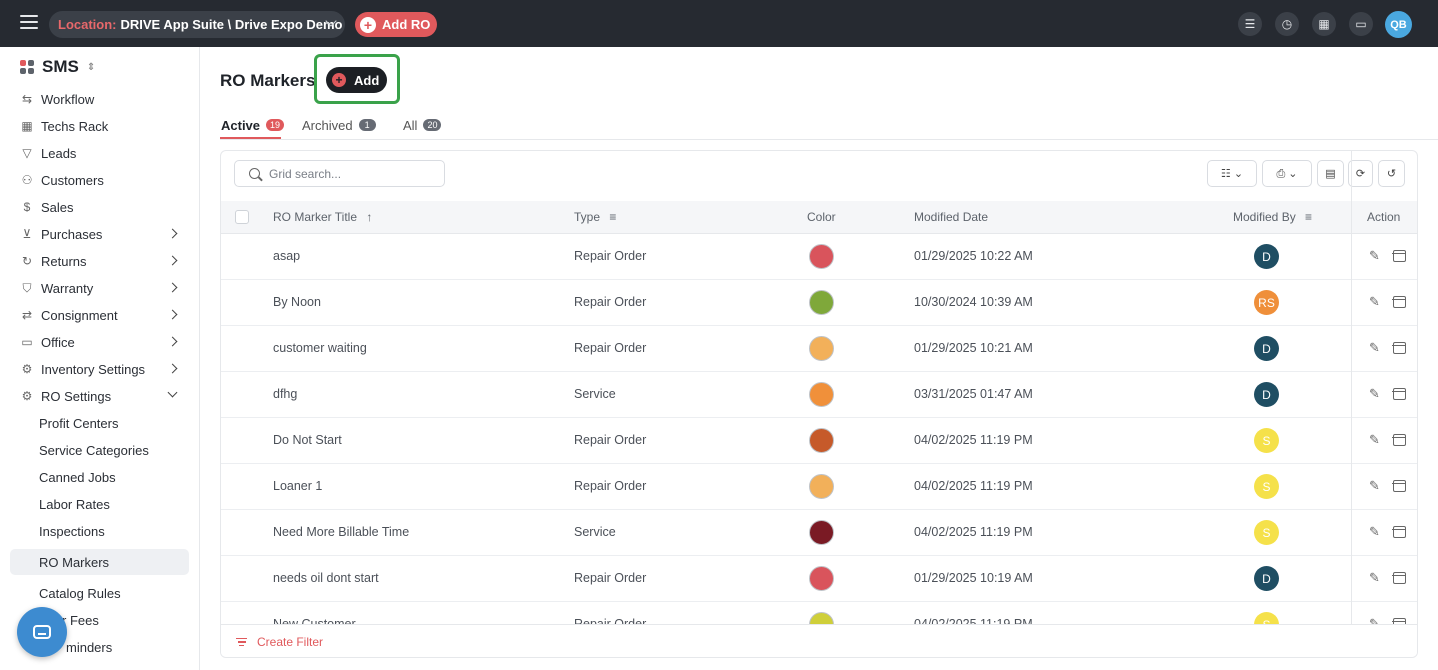 Image resolution: width=1438 pixels, height=670 pixels. I want to click on columns-toggle-button: ▤, so click(1330, 173).